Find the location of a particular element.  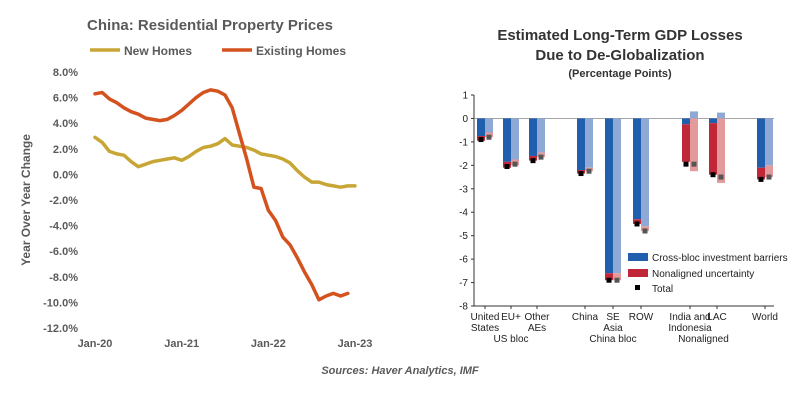

right-chart-title-line-1: Estimated Long-Term GDP Losses is located at coordinates (619, 35).